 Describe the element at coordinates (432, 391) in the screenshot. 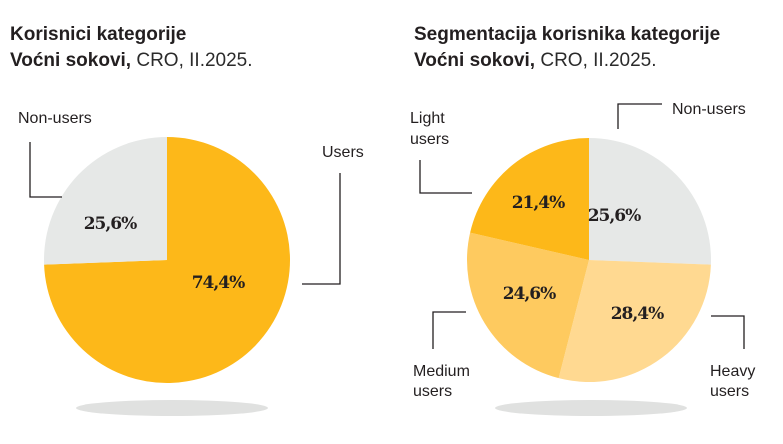

I see `legend-label-medium-users-line2: users` at that location.